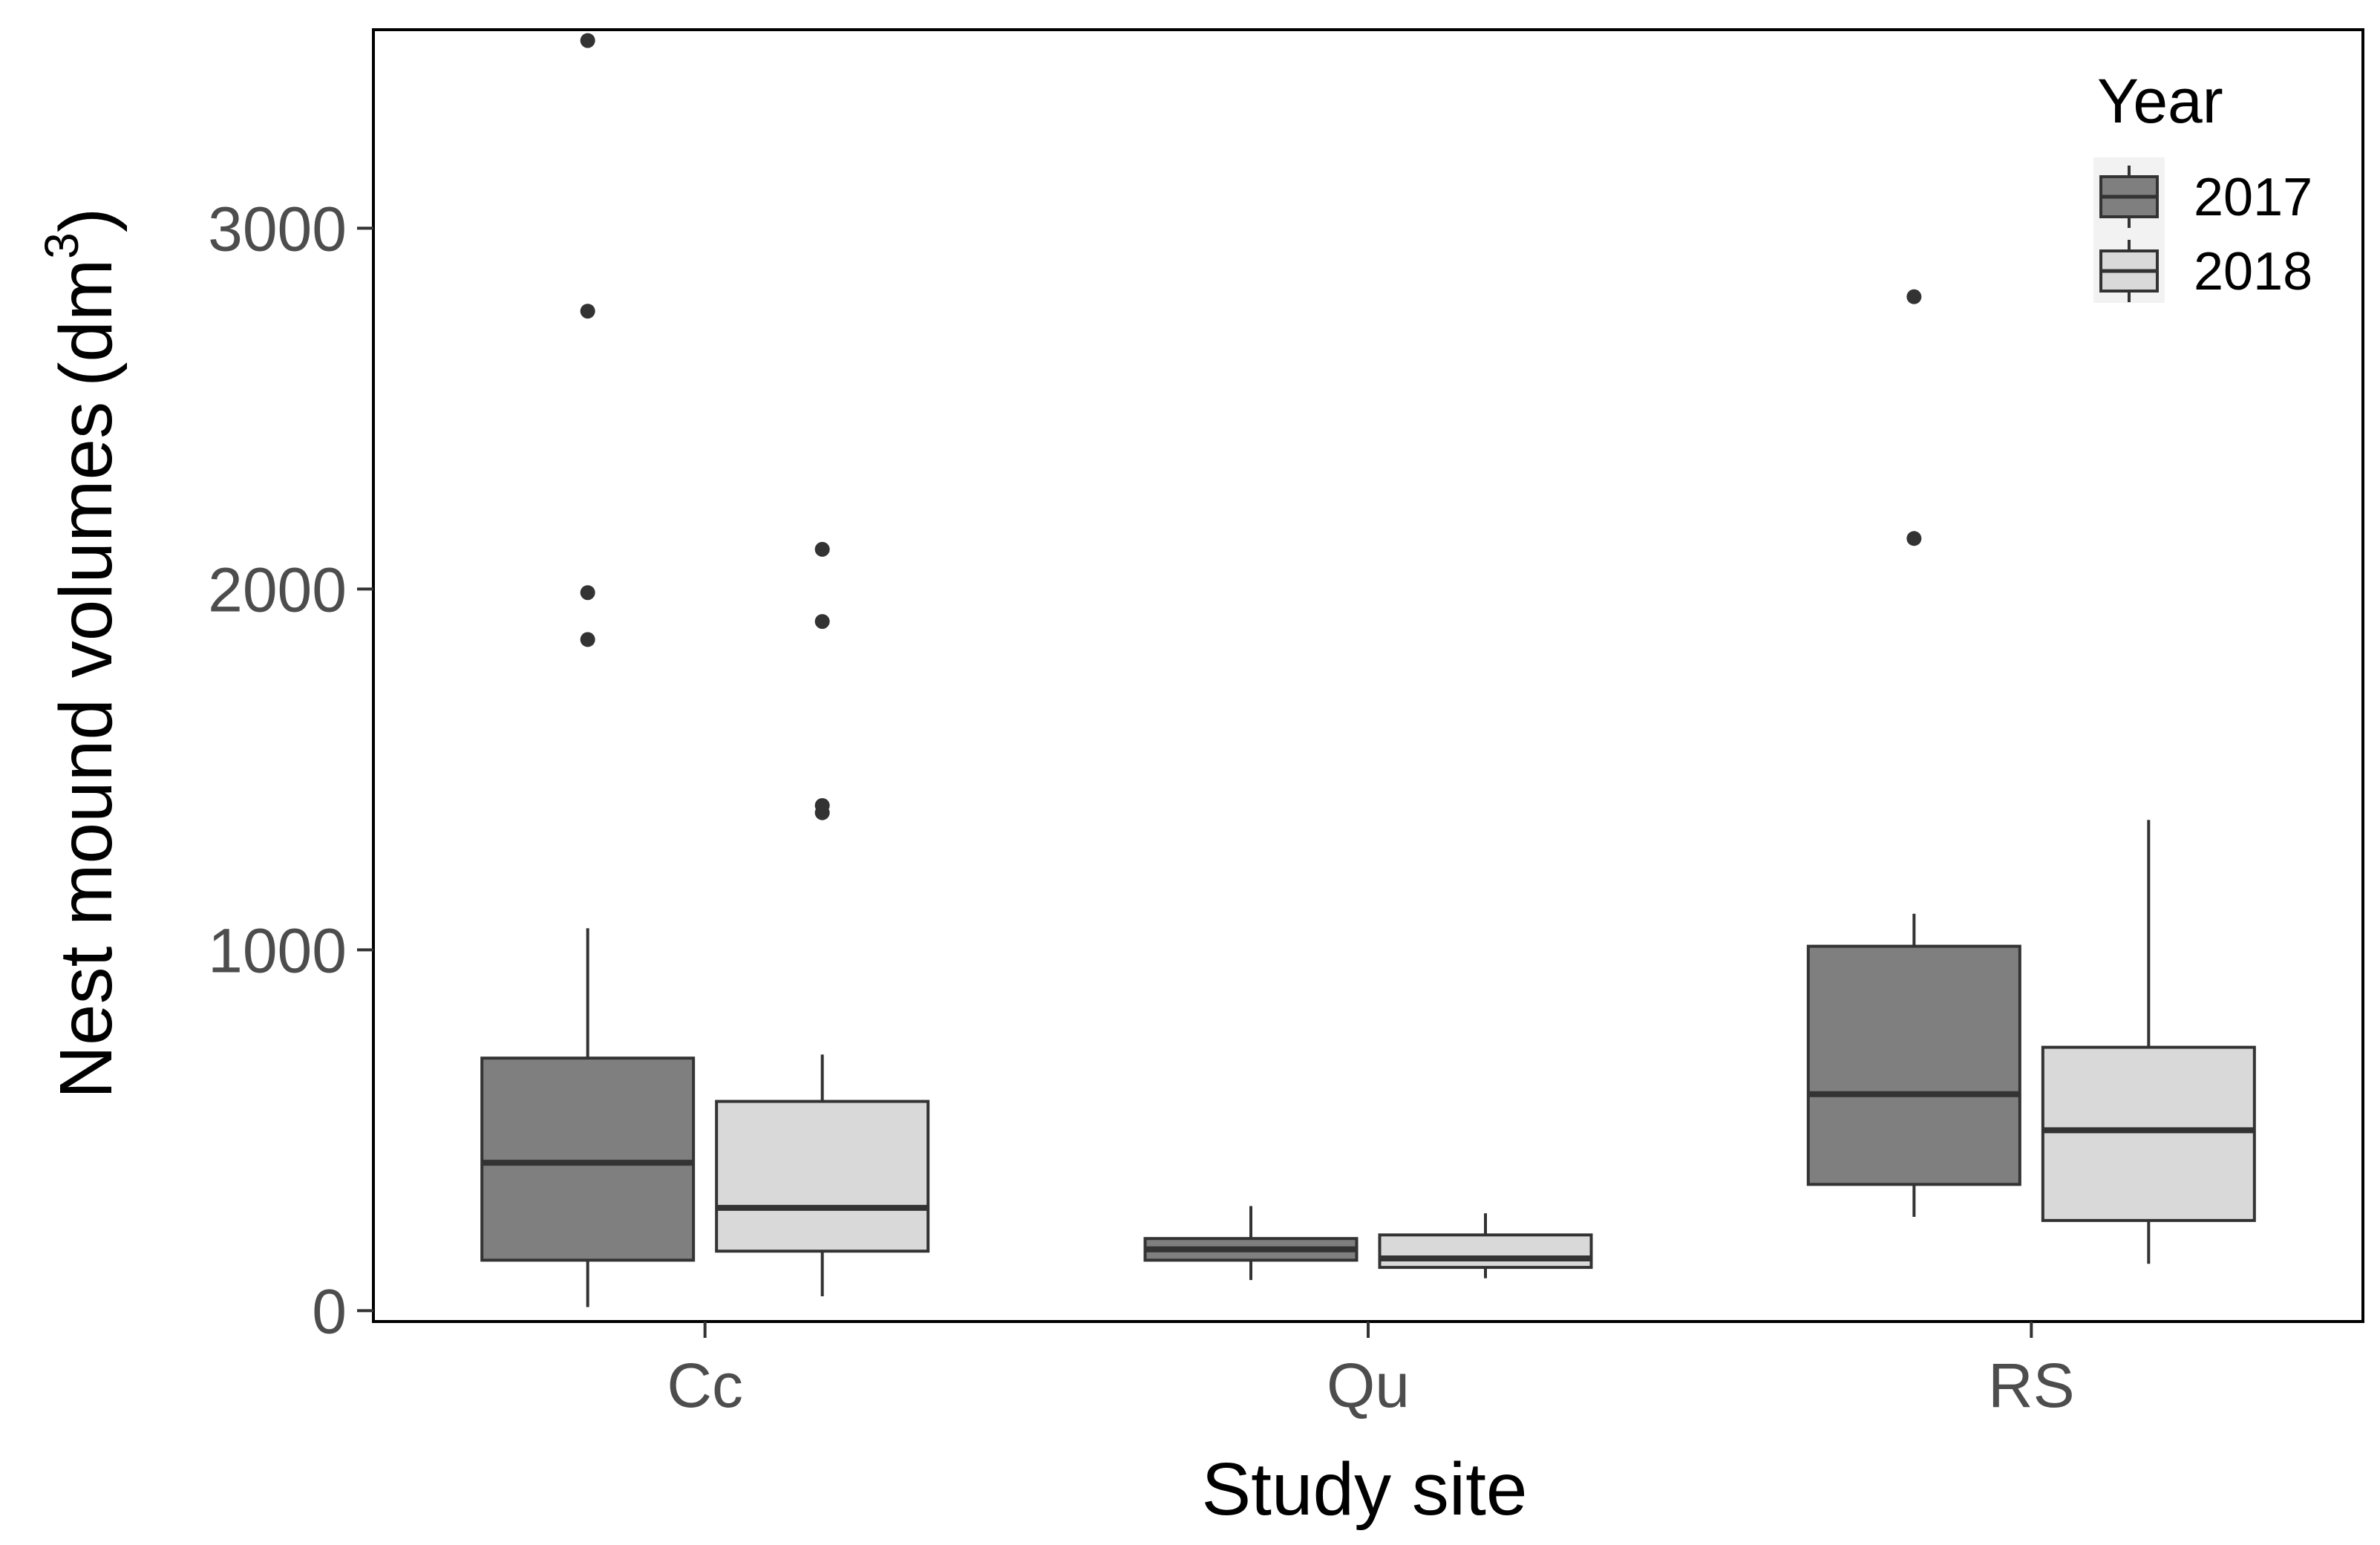 This screenshot has height=1545, width=2380. Describe the element at coordinates (277, 950) in the screenshot. I see `y-tick-label: 1000` at that location.